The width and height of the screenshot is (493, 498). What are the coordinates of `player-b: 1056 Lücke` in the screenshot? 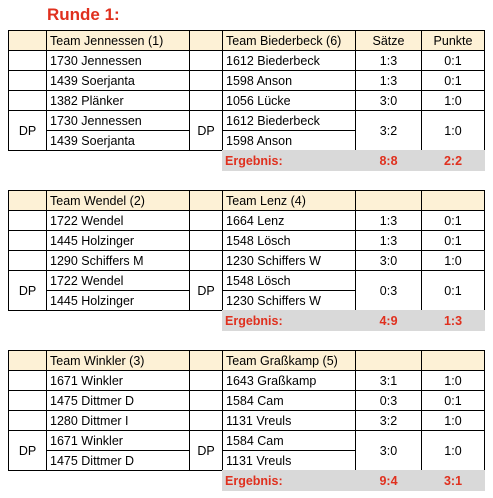 It's located at (289, 100).